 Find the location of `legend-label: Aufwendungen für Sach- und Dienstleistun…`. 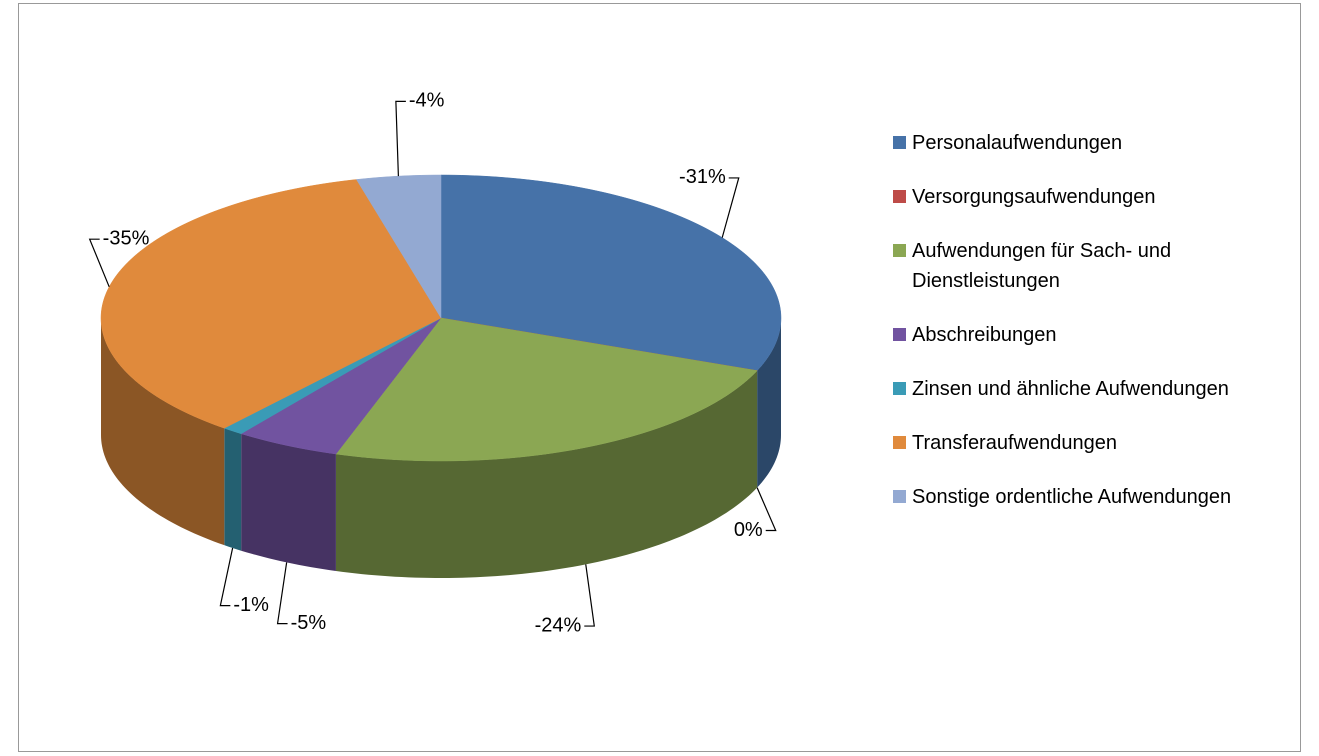

legend-label: Aufwendungen für Sach- und Dienstleistun… is located at coordinates (1042, 266).